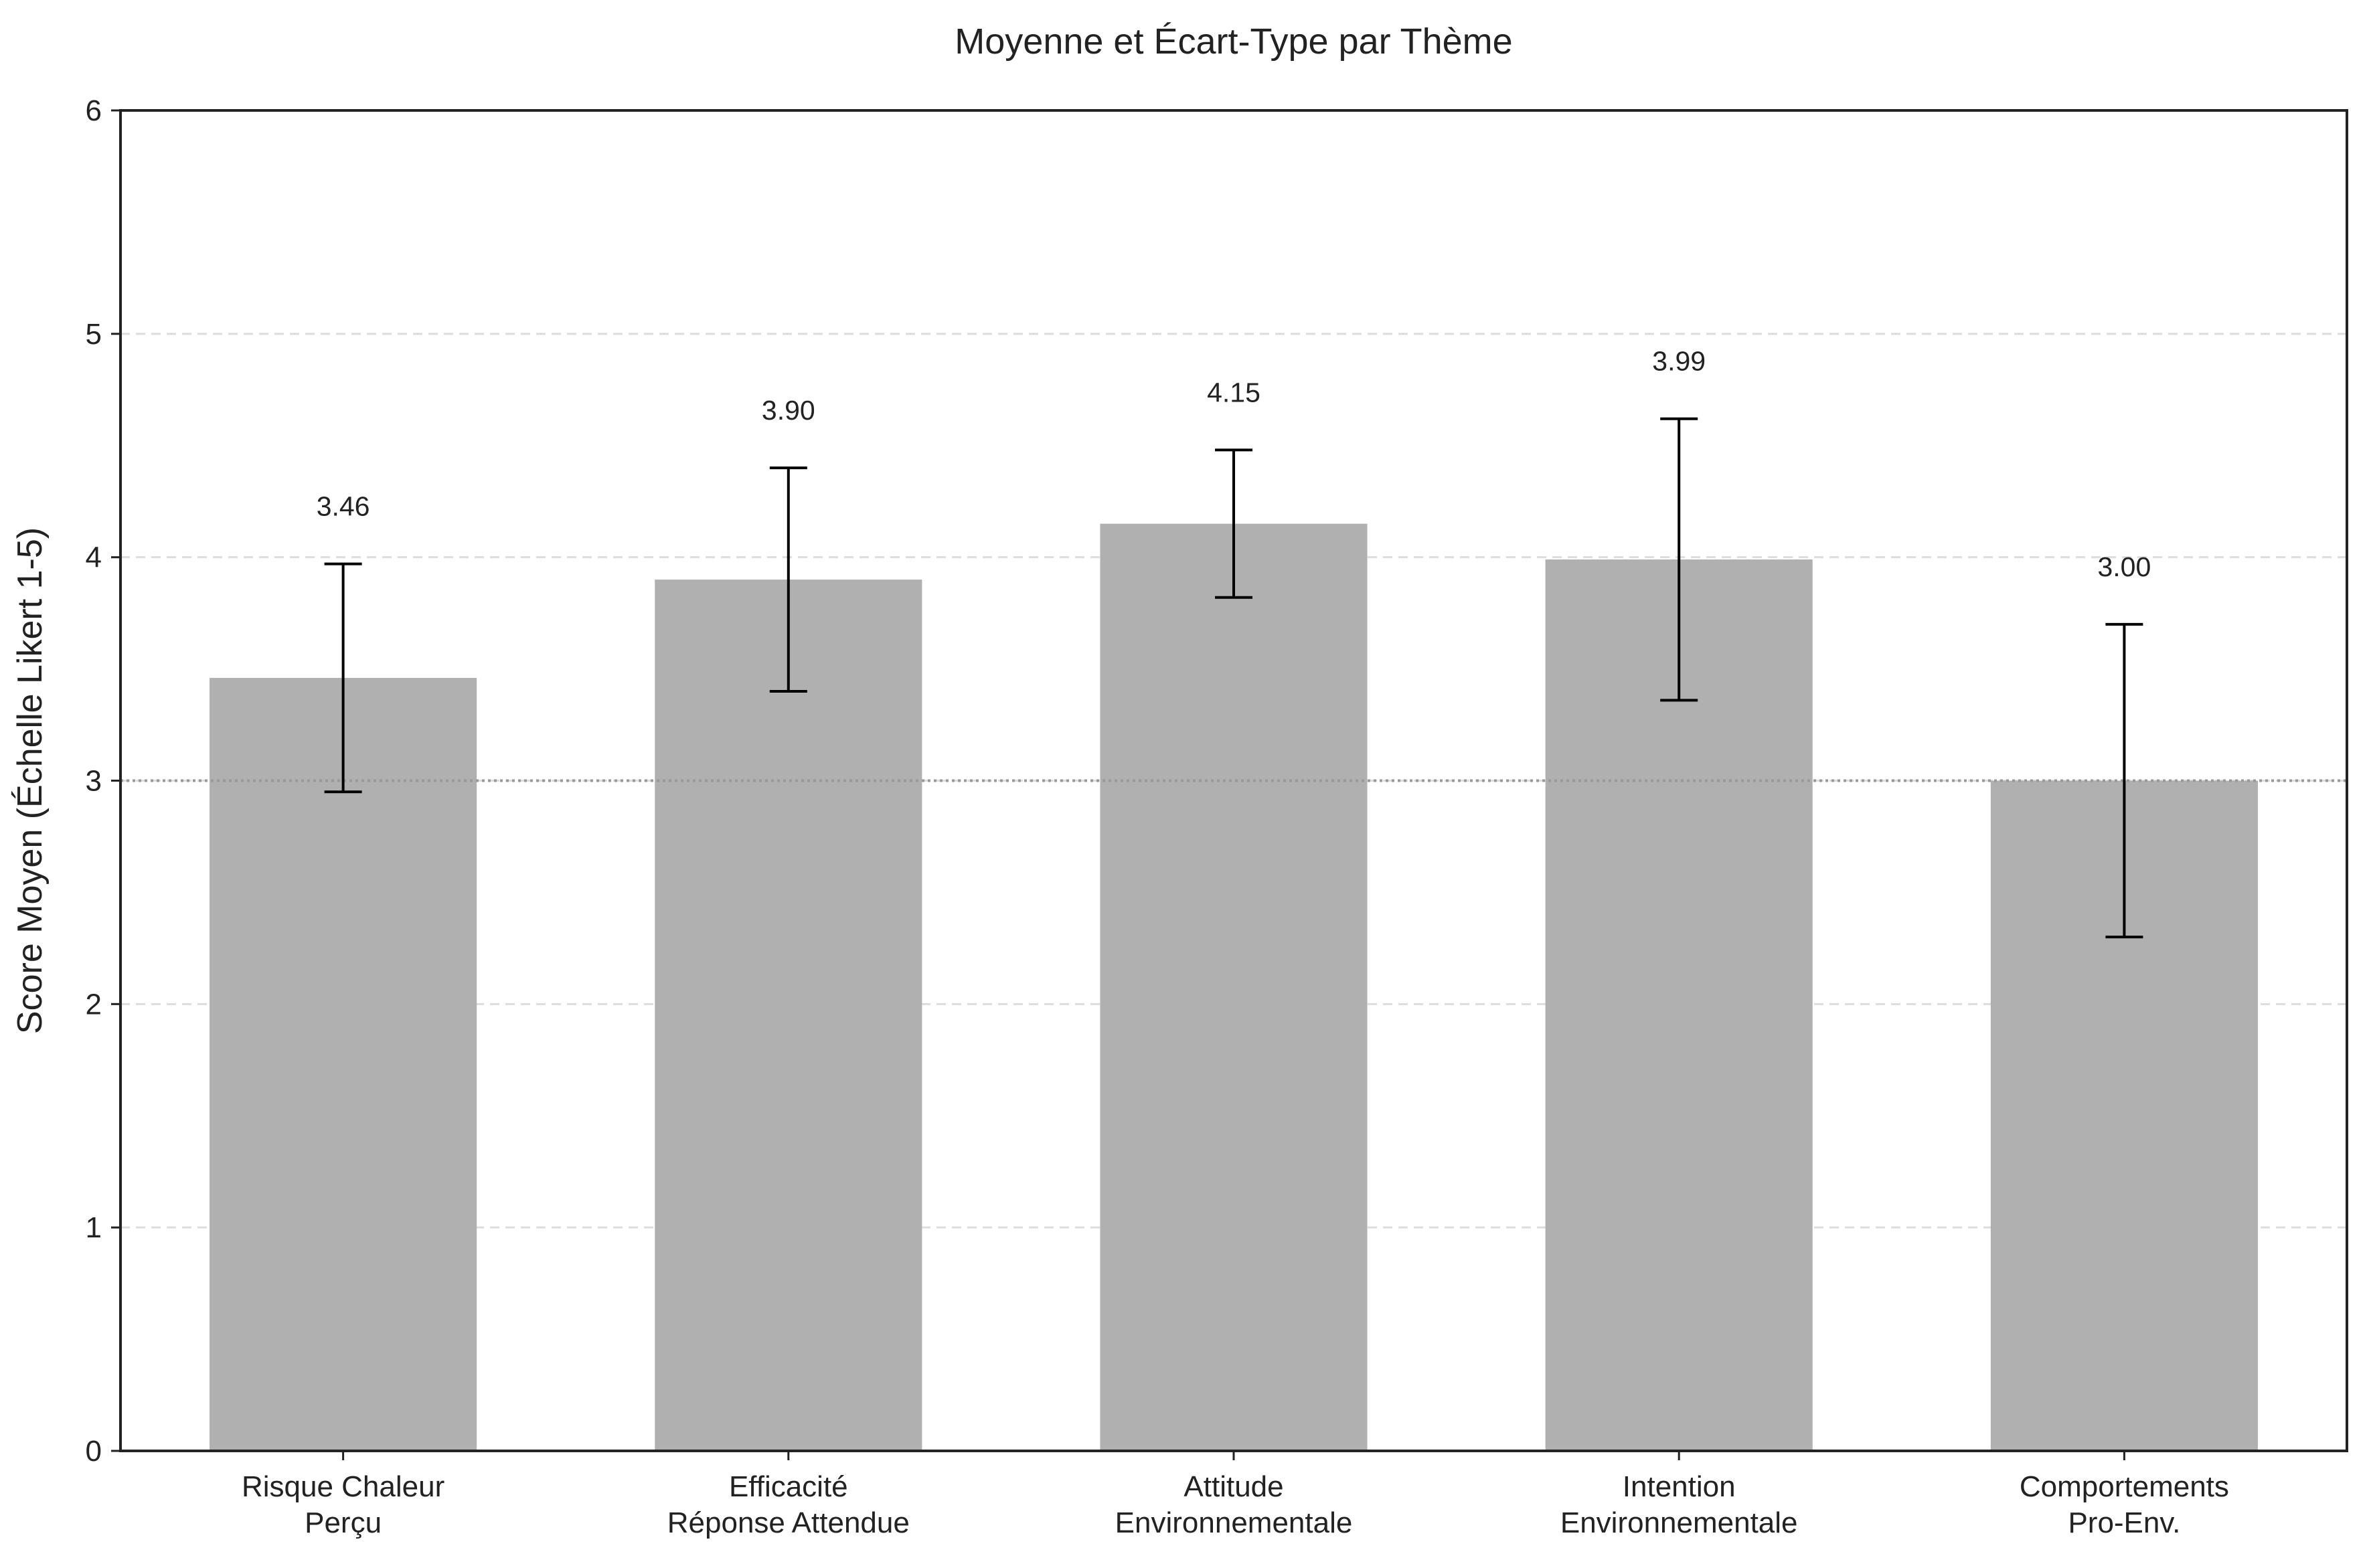 This screenshot has width=2367, height=1568. I want to click on y-tick-label: 6, so click(94, 110).